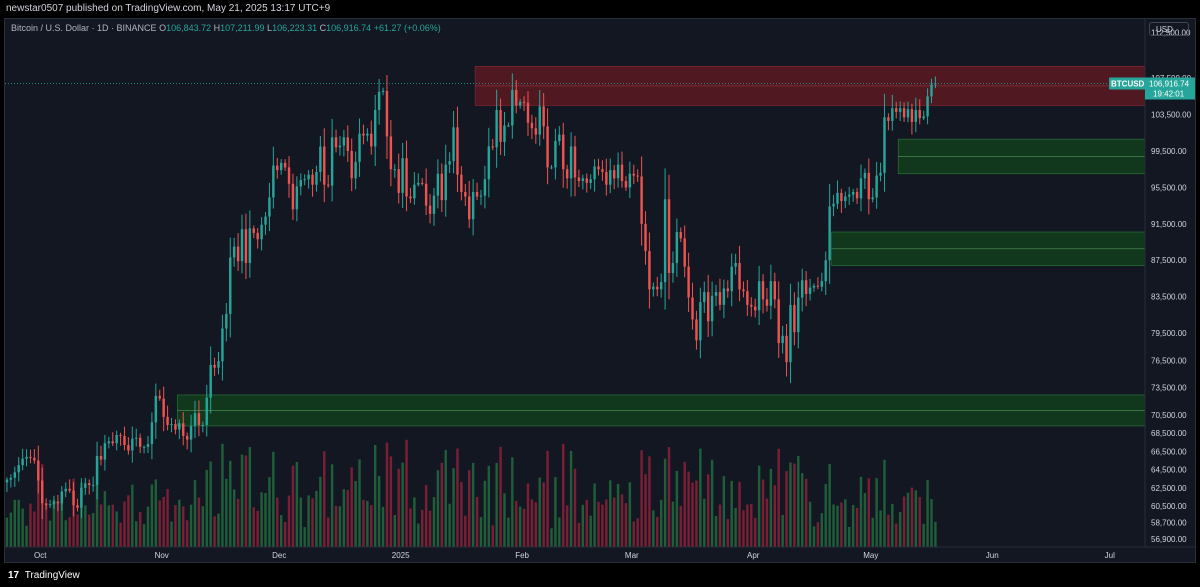  I want to click on time-axis: Oct Nov Dec 2025 Feb Mar Apr May Jun Jul, so click(600, 554).